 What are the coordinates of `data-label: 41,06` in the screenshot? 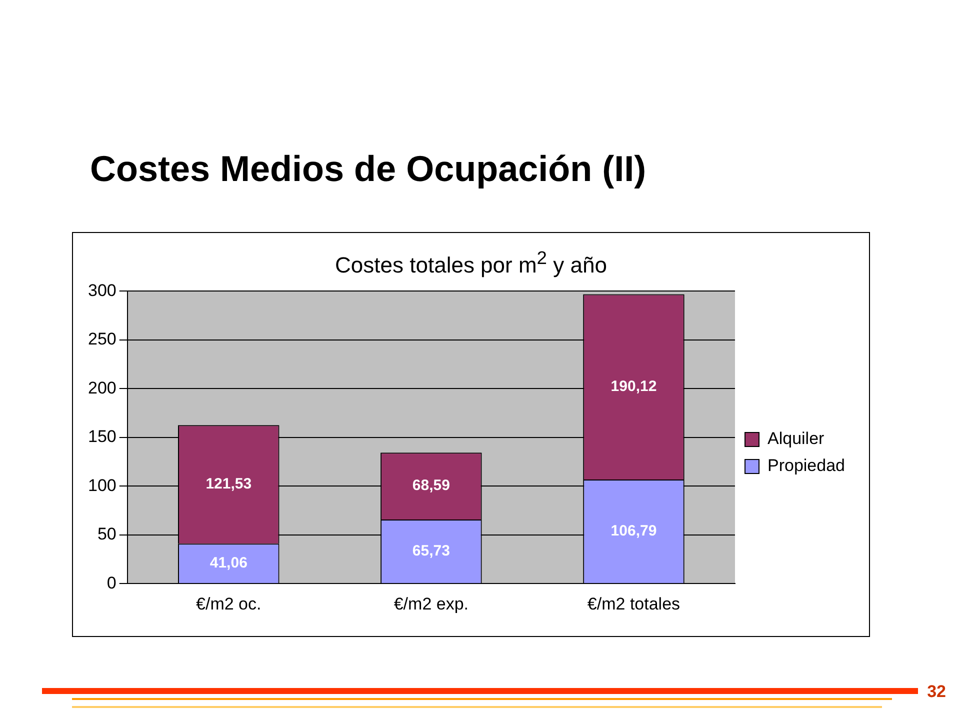 It's located at (229, 563).